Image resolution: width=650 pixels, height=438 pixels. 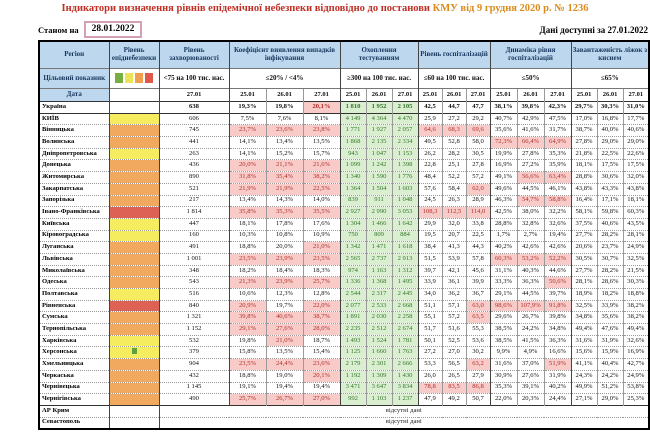 What do you see at coordinates (510, 8) in the screenshot?
I see `title-reference-text: КМУ від 9 грудня 2020 р. № 1236` at bounding box center [510, 8].